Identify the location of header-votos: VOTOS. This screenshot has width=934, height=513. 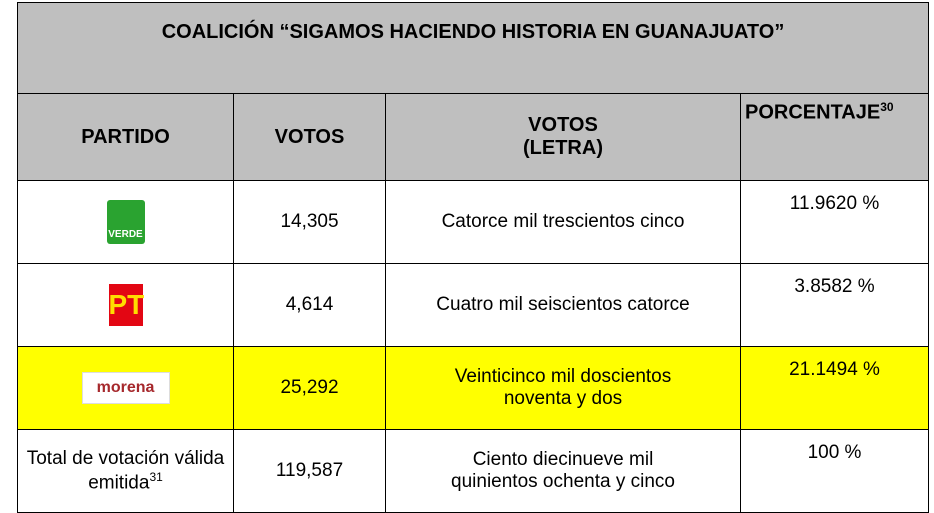
(309, 137).